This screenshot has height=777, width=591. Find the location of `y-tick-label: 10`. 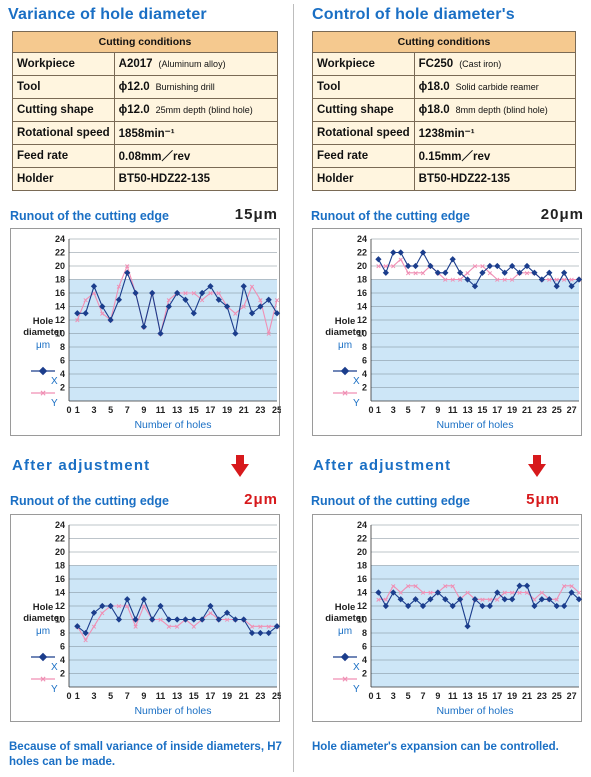

y-tick-label: 10 is located at coordinates (60, 620).